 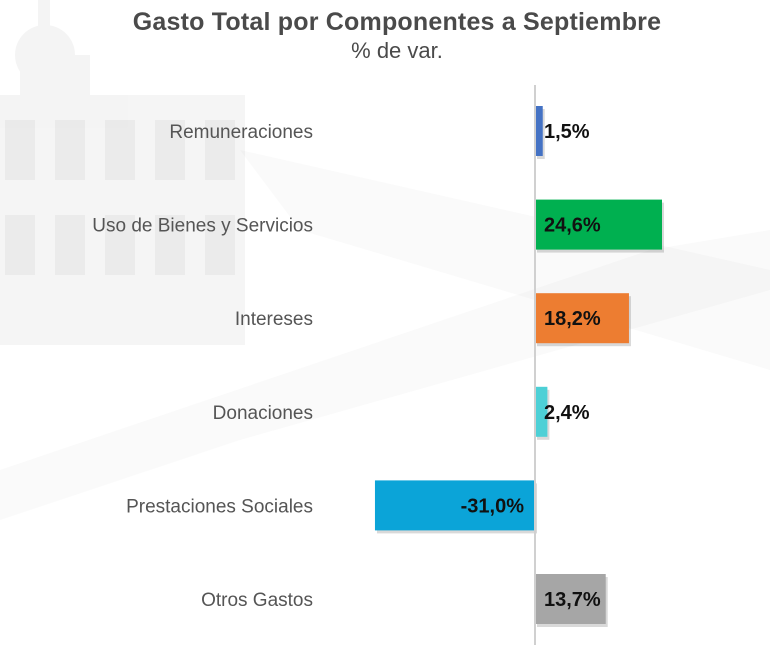 What do you see at coordinates (539, 131) in the screenshot?
I see `bar-remuneraciones` at bounding box center [539, 131].